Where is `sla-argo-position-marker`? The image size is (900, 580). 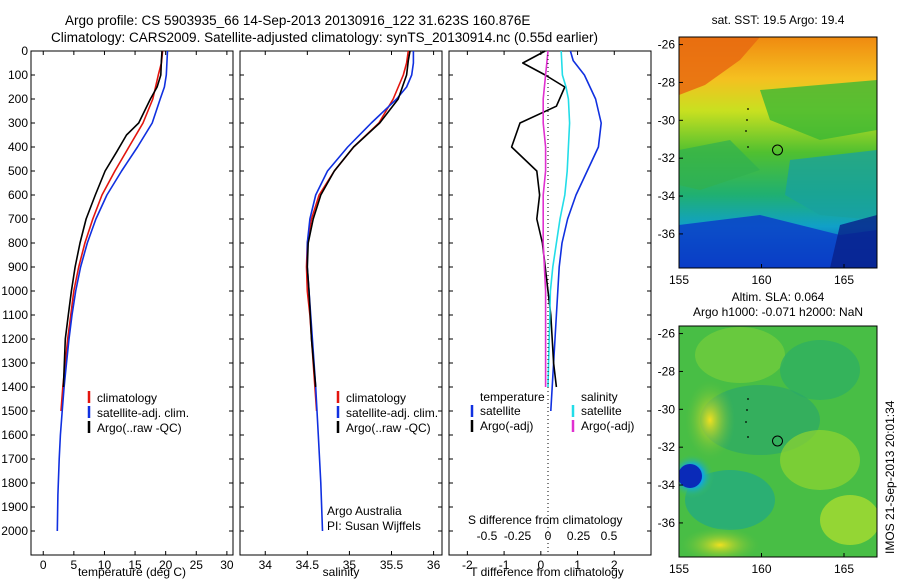 sla-argo-position-marker is located at coordinates (777, 441).